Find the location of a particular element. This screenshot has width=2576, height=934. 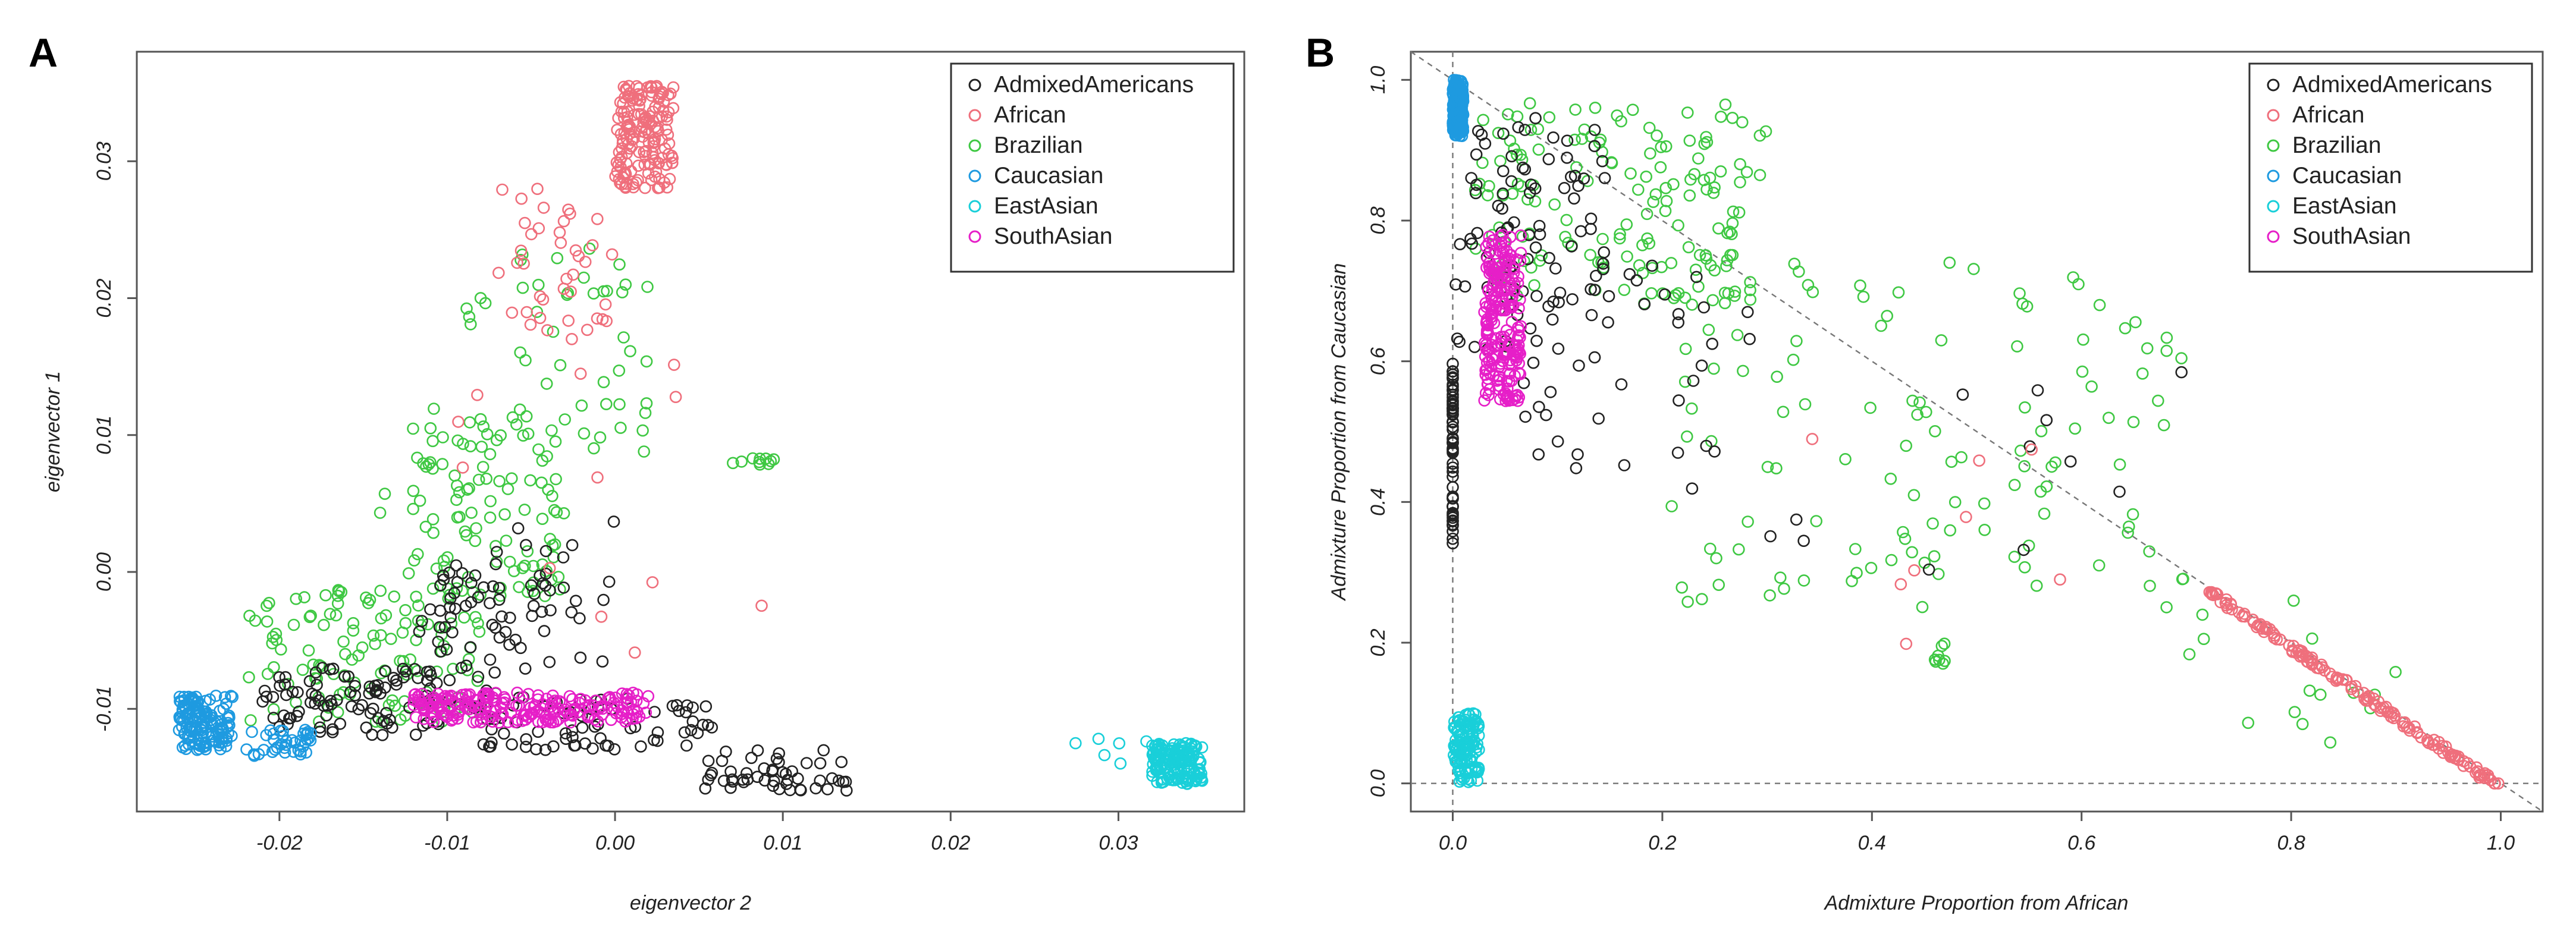

data-point-eastasian is located at coordinates (1469, 725).